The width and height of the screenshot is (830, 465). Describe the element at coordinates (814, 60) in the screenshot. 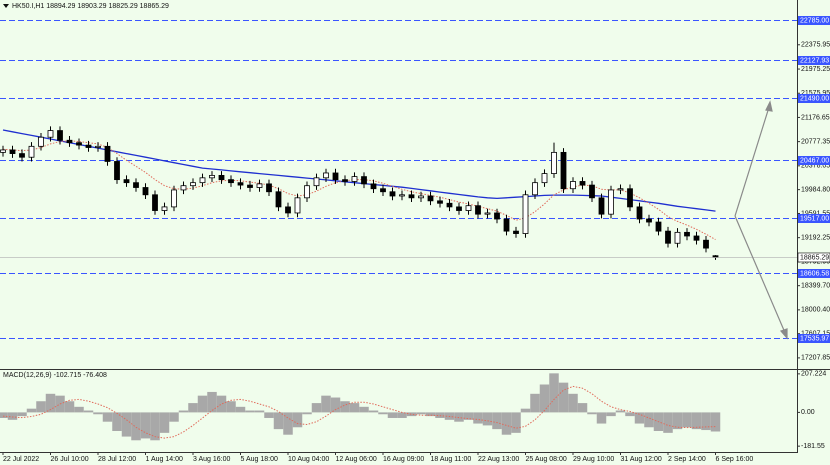

I see `level-label: 22127.93` at that location.